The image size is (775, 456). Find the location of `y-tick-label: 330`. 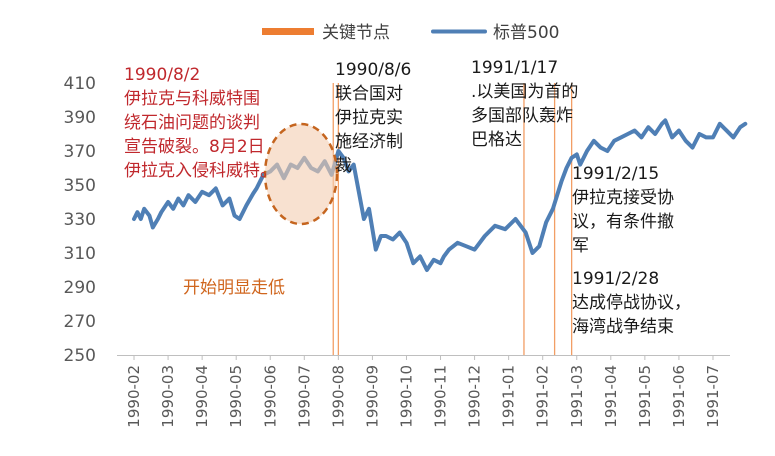

y-tick-label: 330 is located at coordinates (80, 220).